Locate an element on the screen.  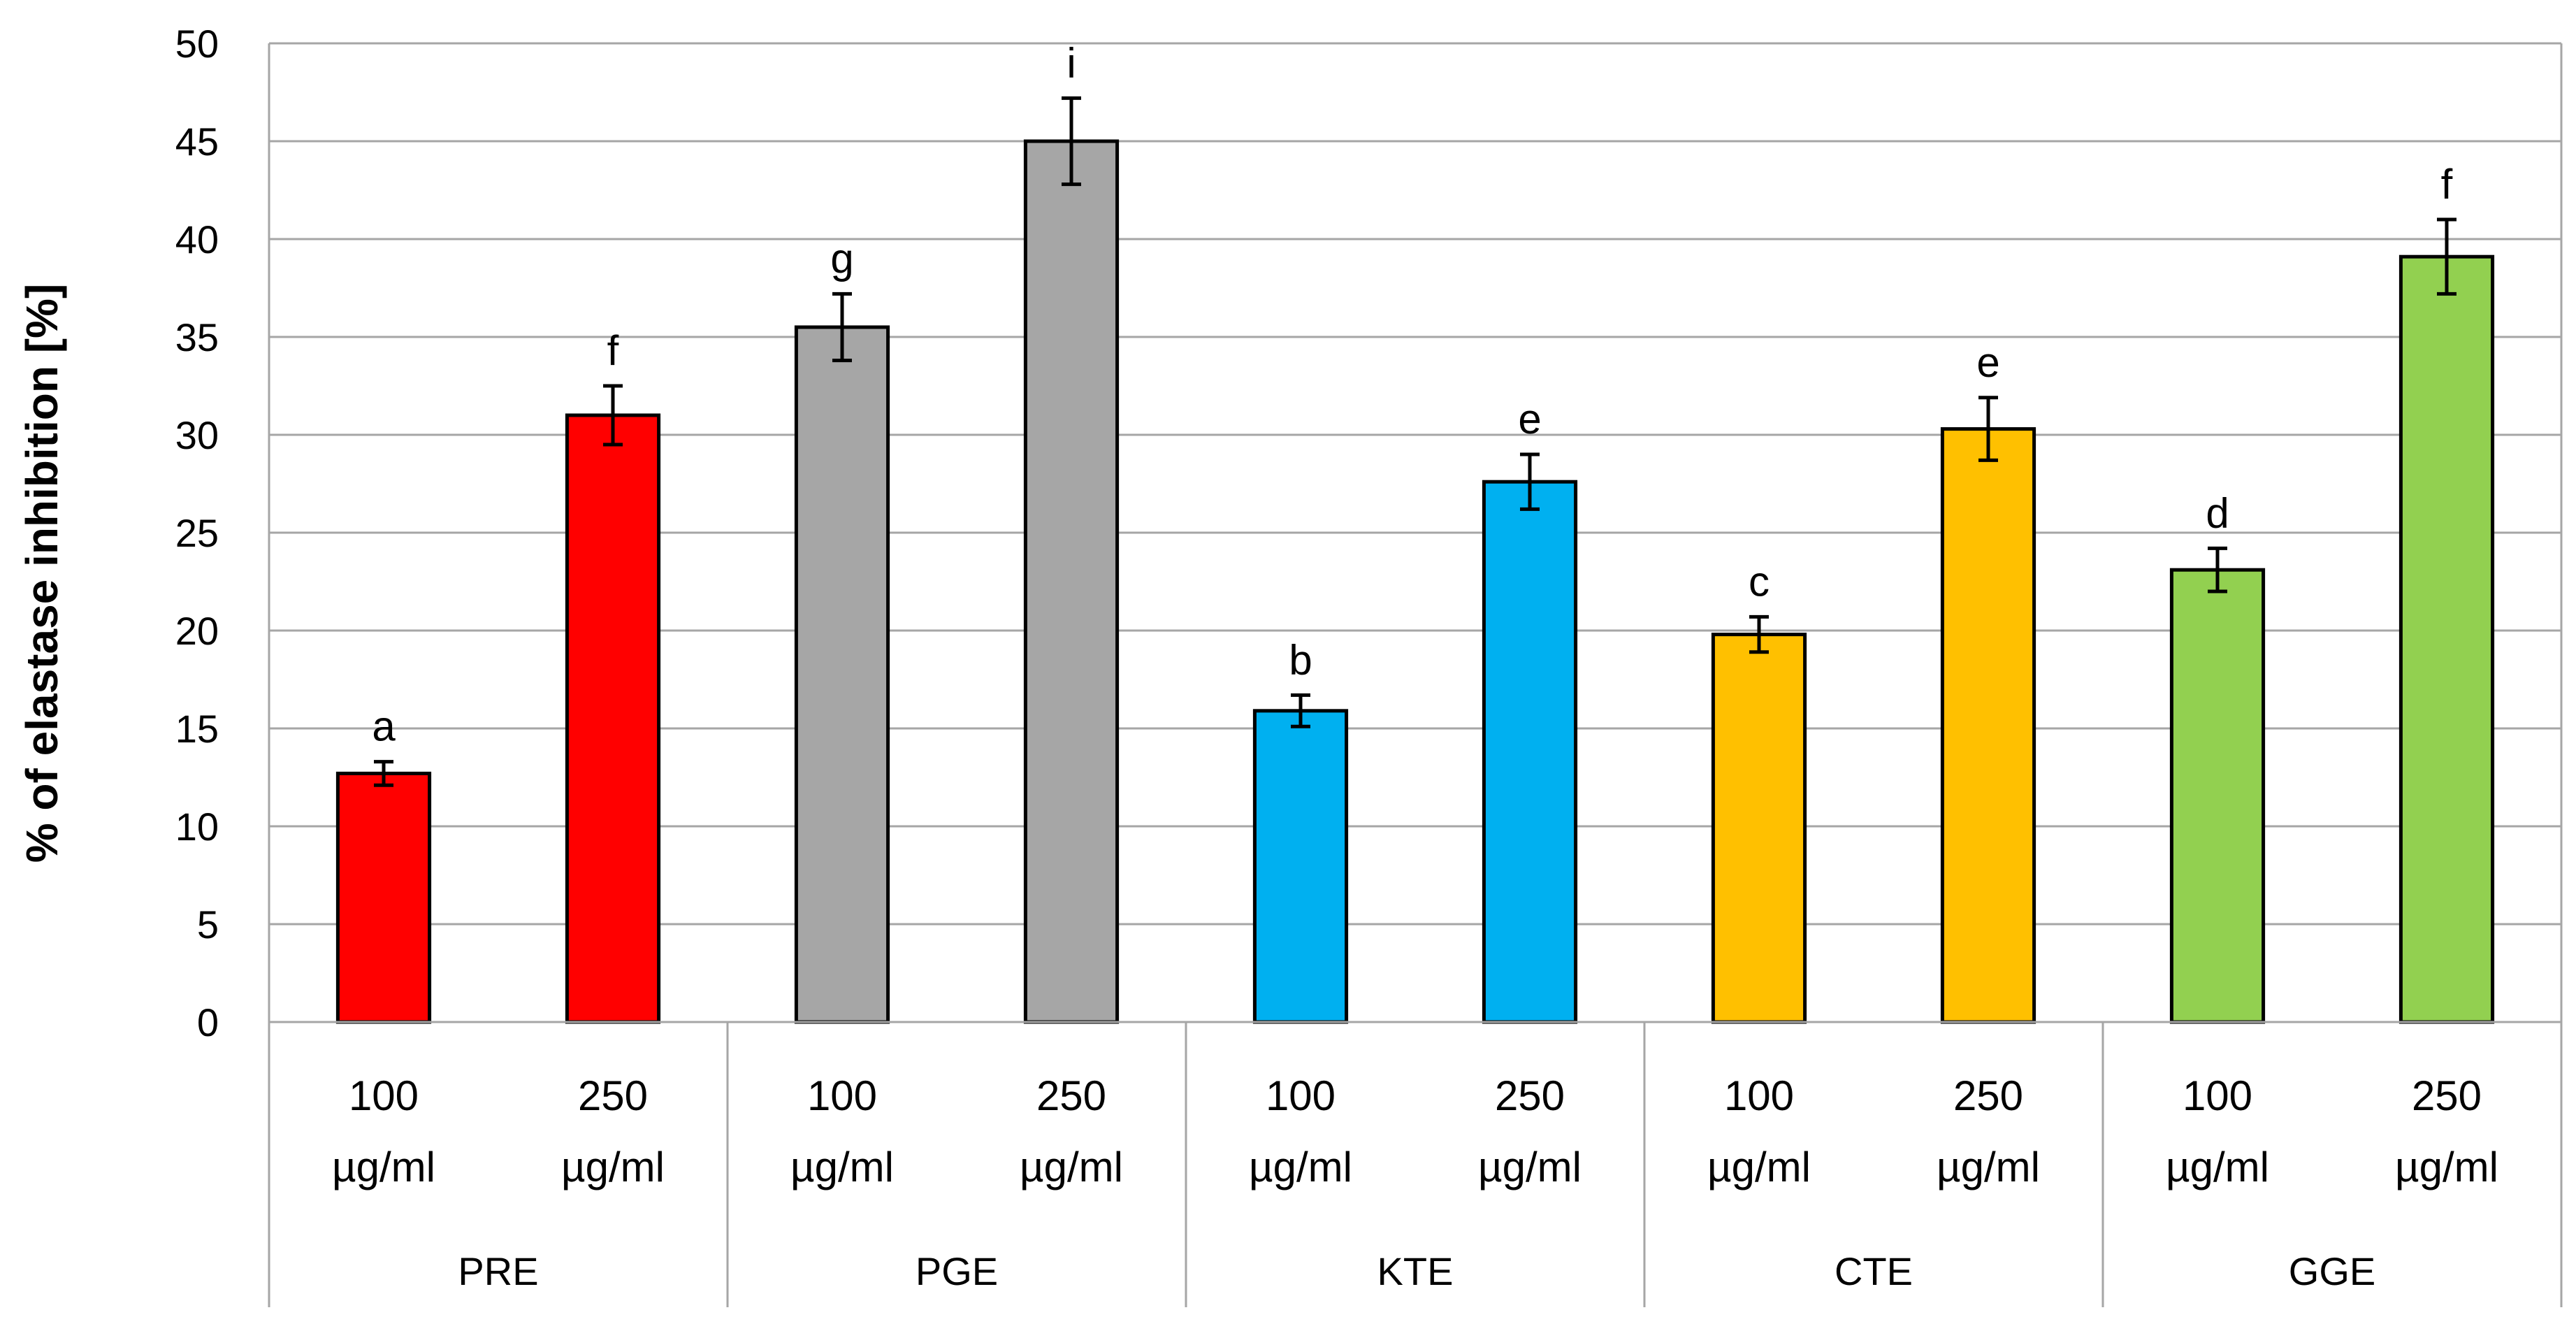
y-tick-label: 45 is located at coordinates (197, 142).